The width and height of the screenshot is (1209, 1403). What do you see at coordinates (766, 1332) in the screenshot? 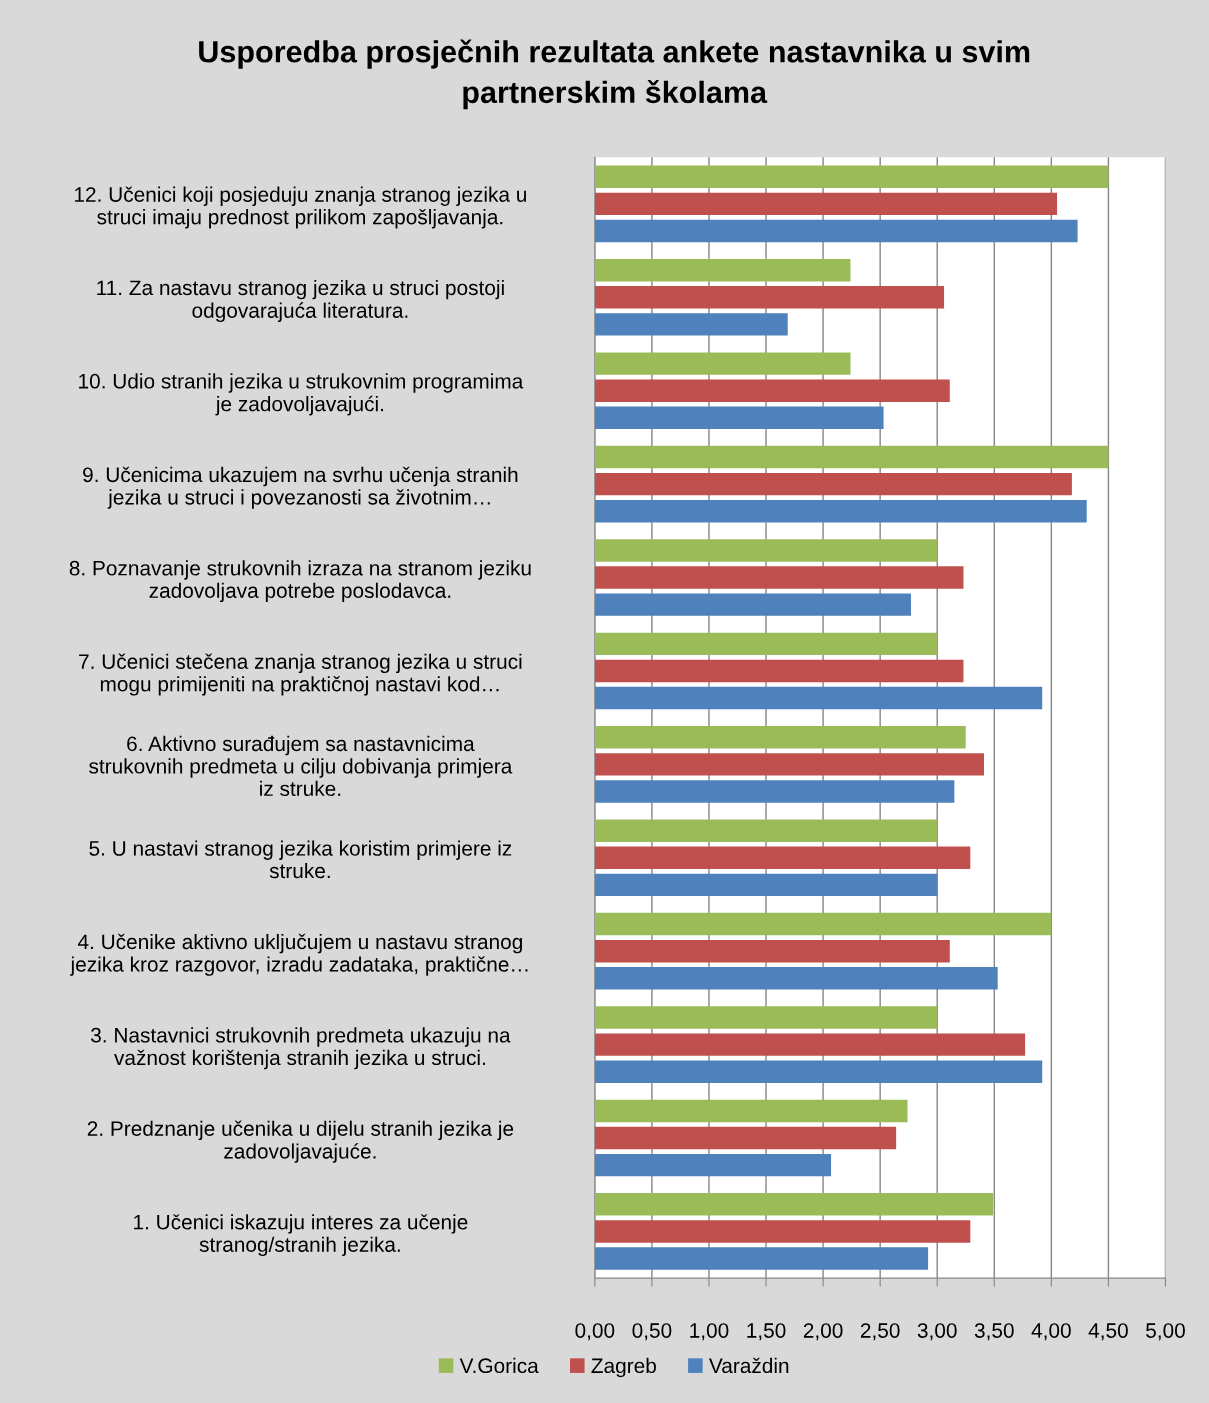
I see `x-tick-label: 1,50` at bounding box center [766, 1332].